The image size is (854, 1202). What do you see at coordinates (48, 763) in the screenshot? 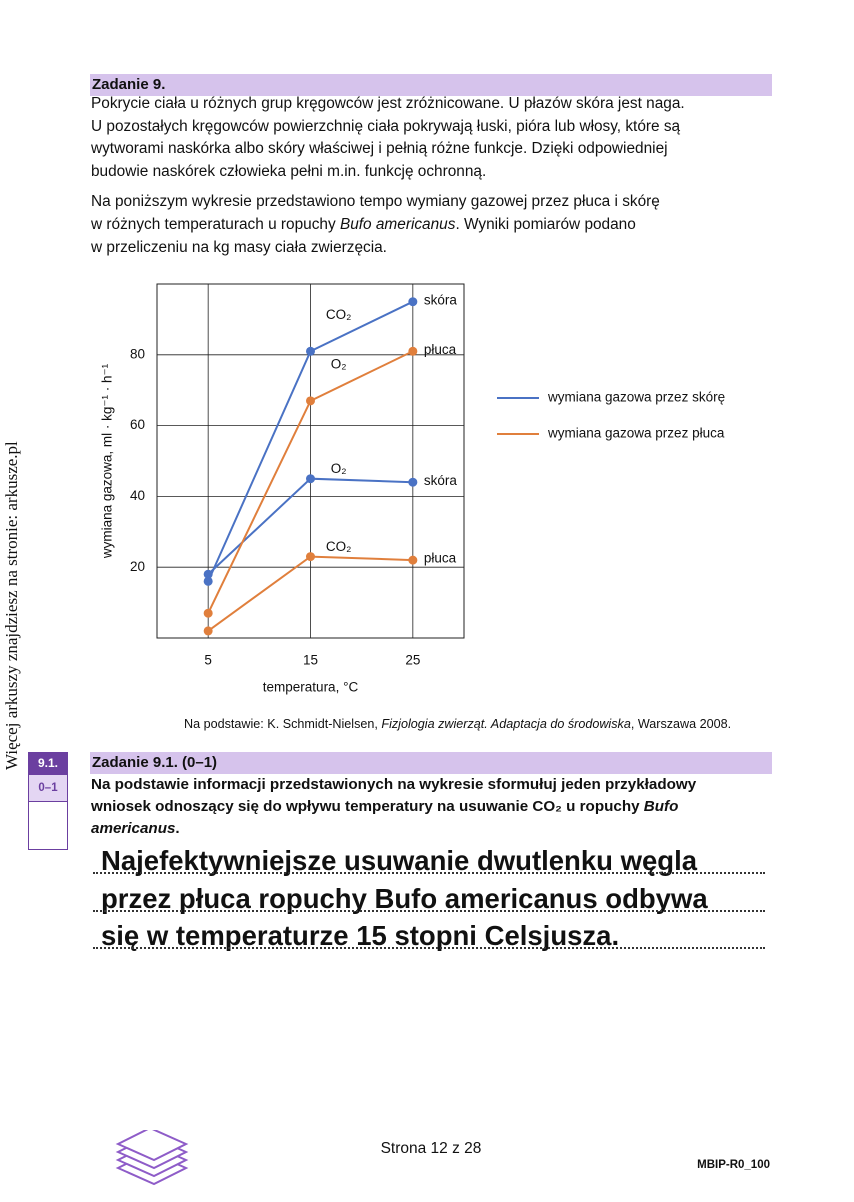
I see `task-number-badge: 9.1.` at bounding box center [48, 763].